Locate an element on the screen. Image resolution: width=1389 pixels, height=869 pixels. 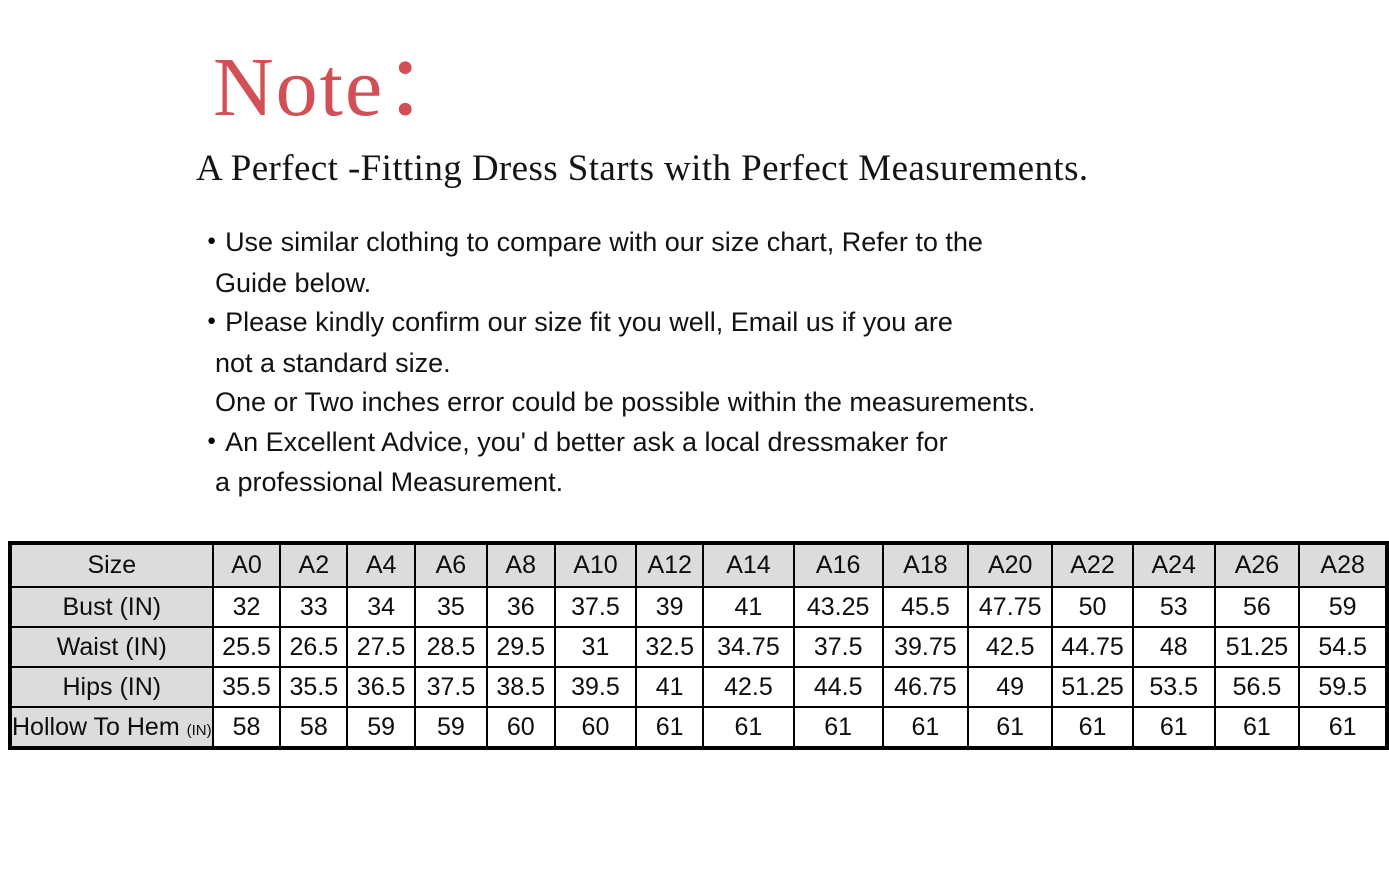
measurement-cell: 33 is located at coordinates (314, 607).